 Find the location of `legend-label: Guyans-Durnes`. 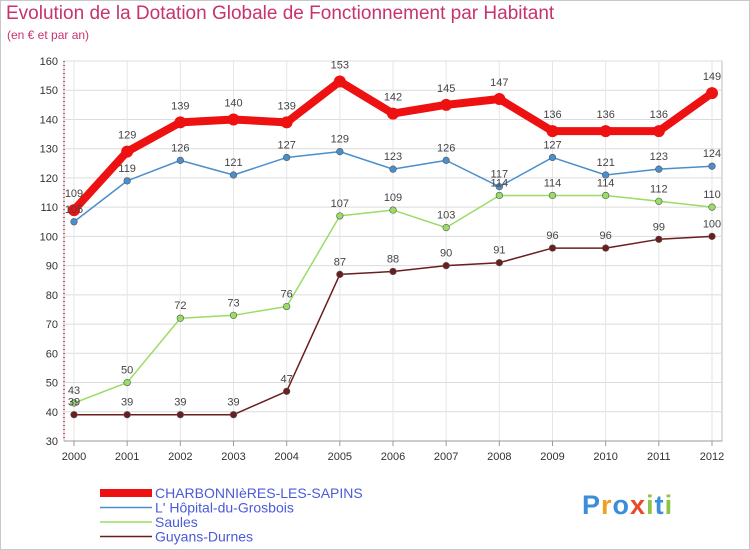

legend-label: Guyans-Durnes is located at coordinates (204, 537).